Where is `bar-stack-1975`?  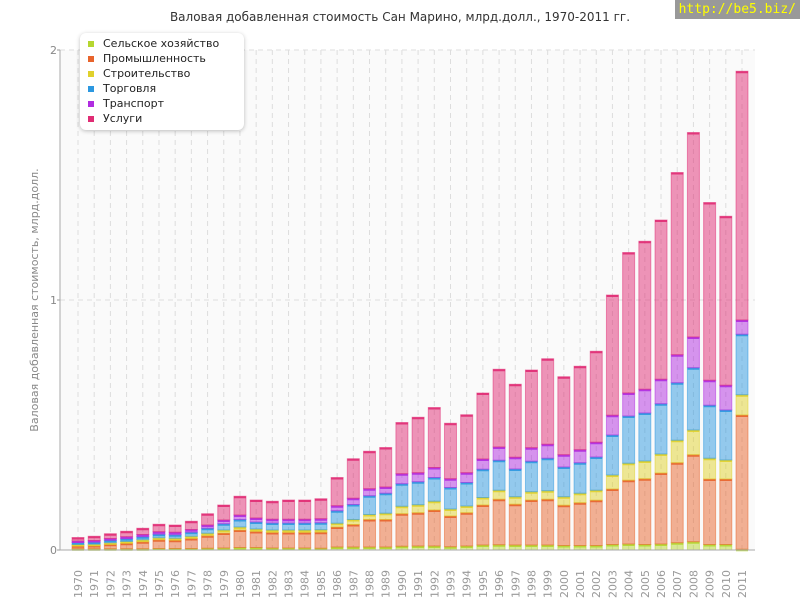 bar-stack-1975 is located at coordinates (159, 537).